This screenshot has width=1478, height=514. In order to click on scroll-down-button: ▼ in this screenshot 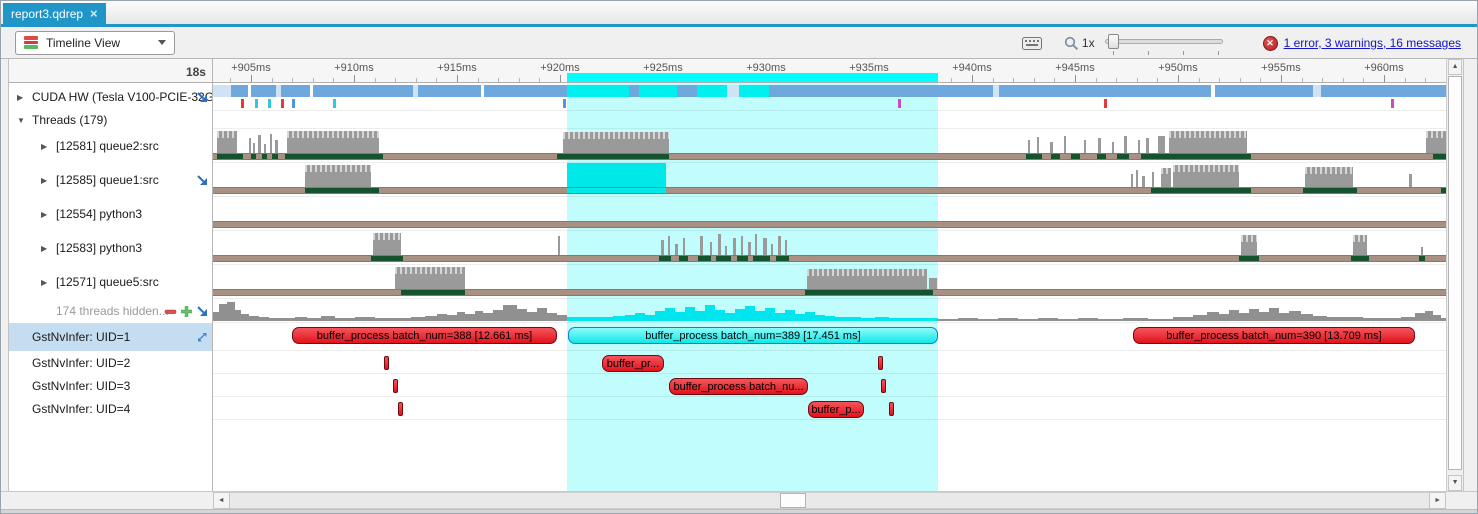, I will do `click(1455, 483)`.